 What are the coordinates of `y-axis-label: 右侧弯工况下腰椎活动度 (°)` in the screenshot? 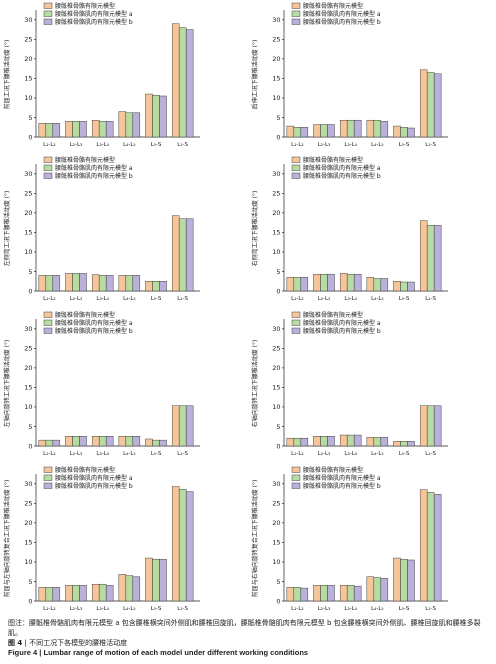 It's located at (255, 229).